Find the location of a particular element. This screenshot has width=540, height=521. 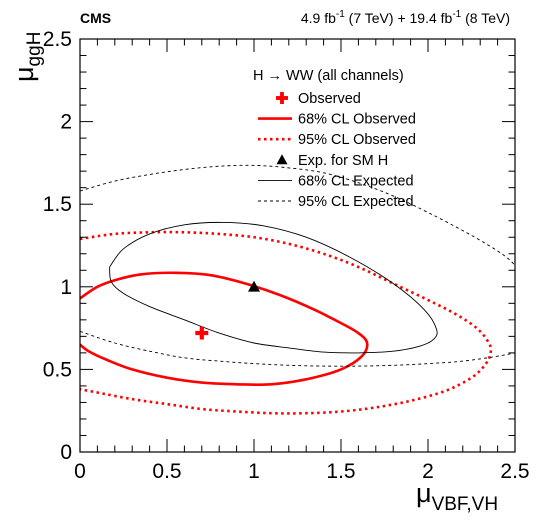

y-tick-label: 0 is located at coordinates (66, 452).